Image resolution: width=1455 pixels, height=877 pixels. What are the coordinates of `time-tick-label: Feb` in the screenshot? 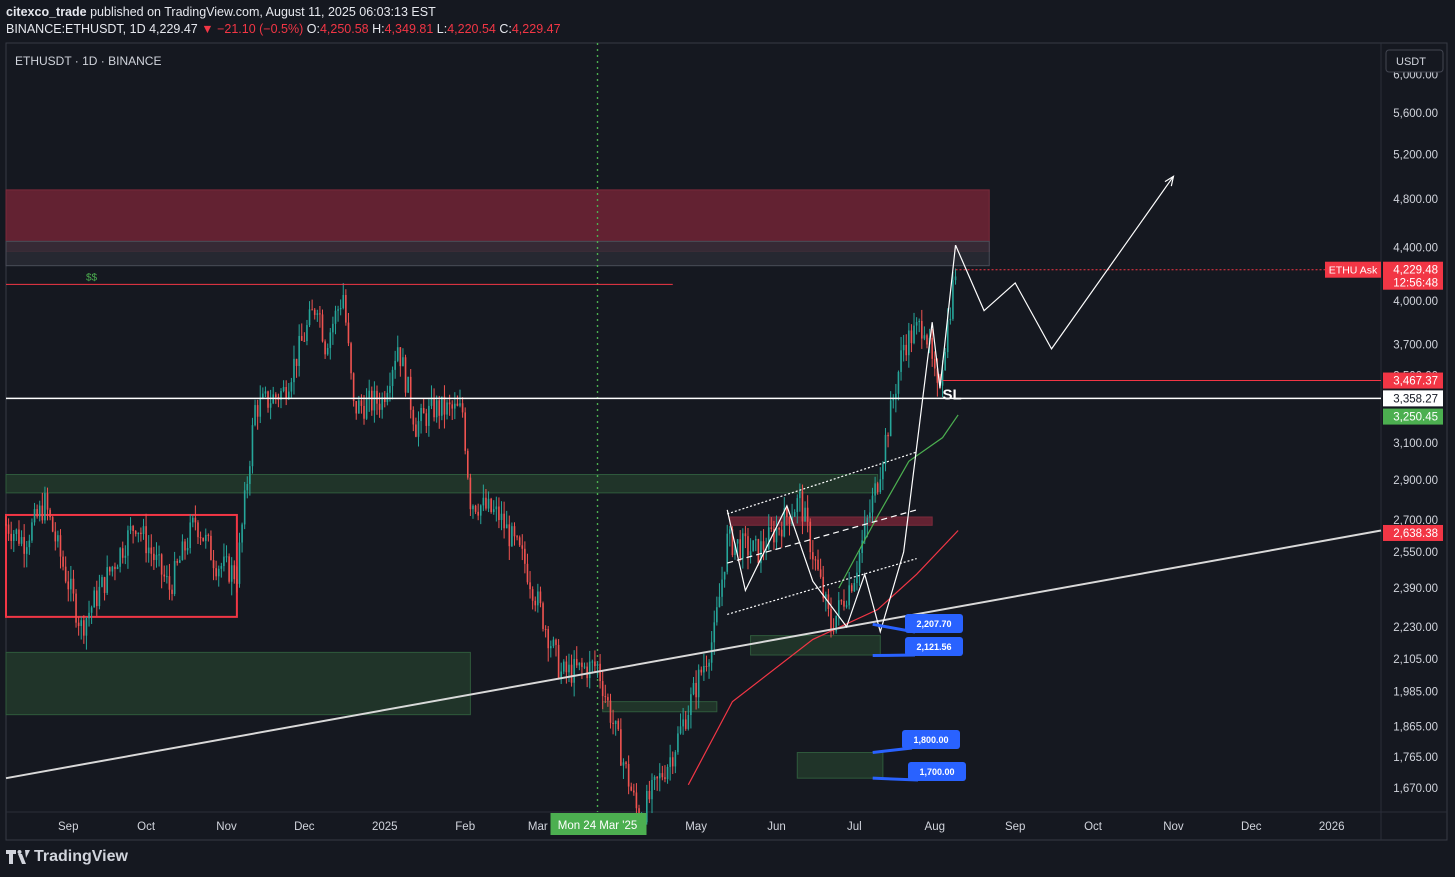 It's located at (465, 827).